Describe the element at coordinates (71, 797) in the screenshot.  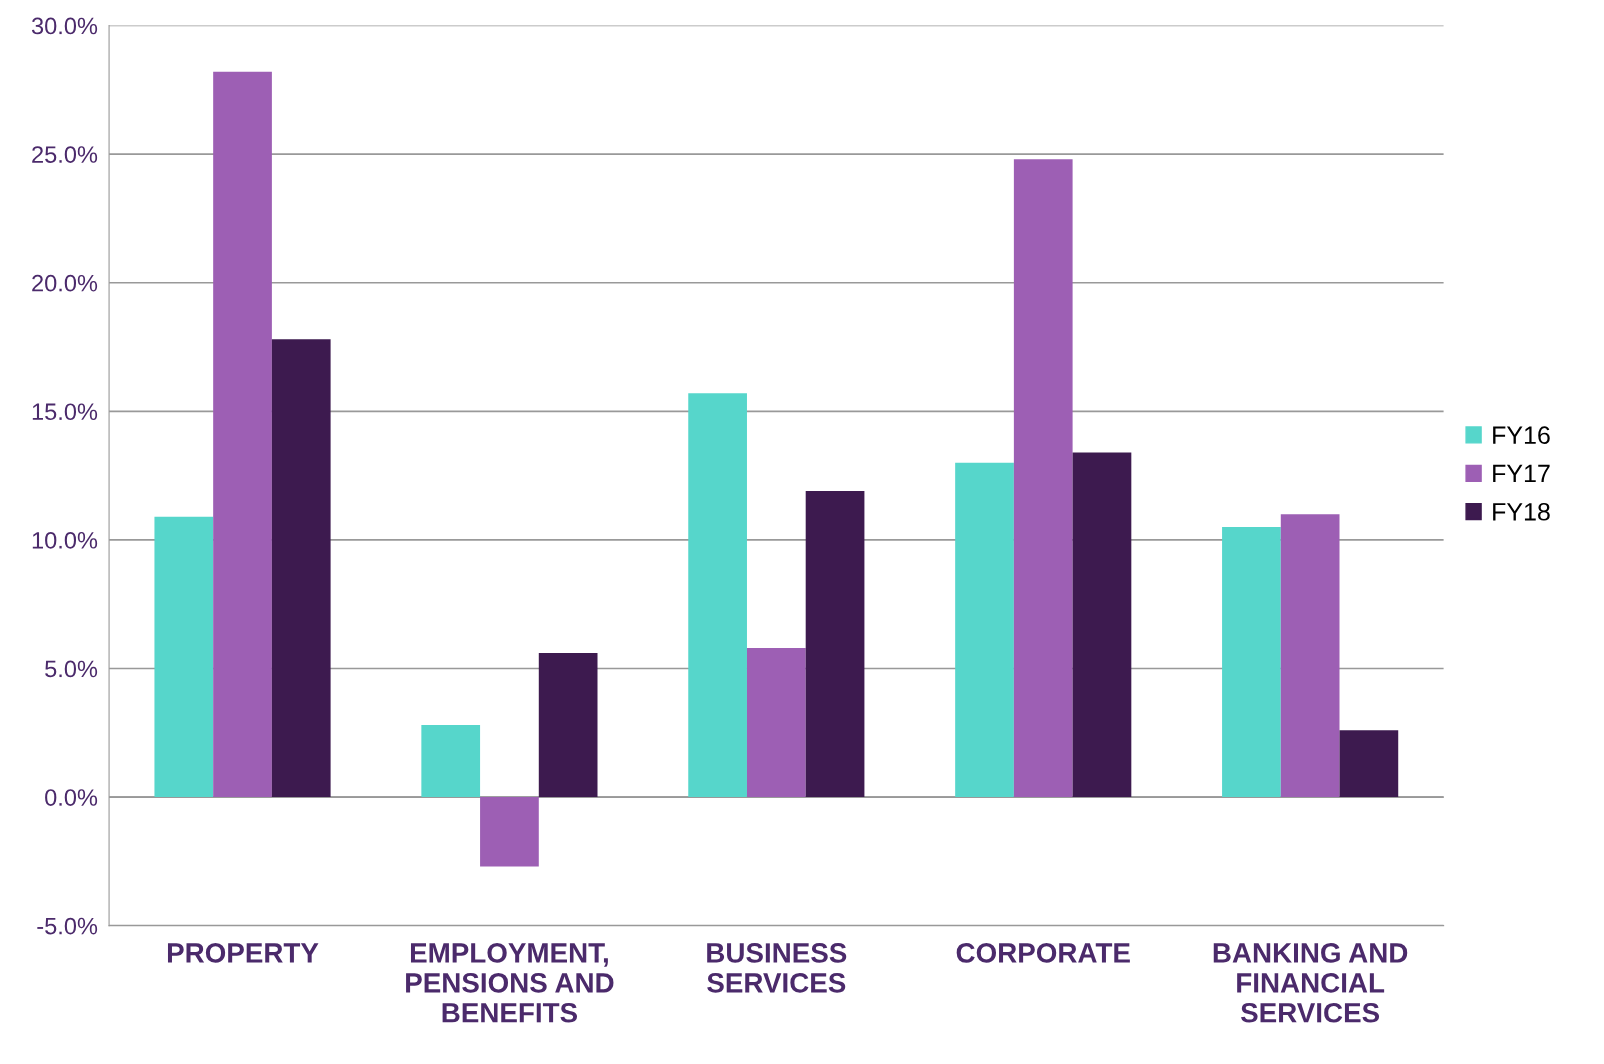
I see `y-tick-label: 0.0%` at that location.